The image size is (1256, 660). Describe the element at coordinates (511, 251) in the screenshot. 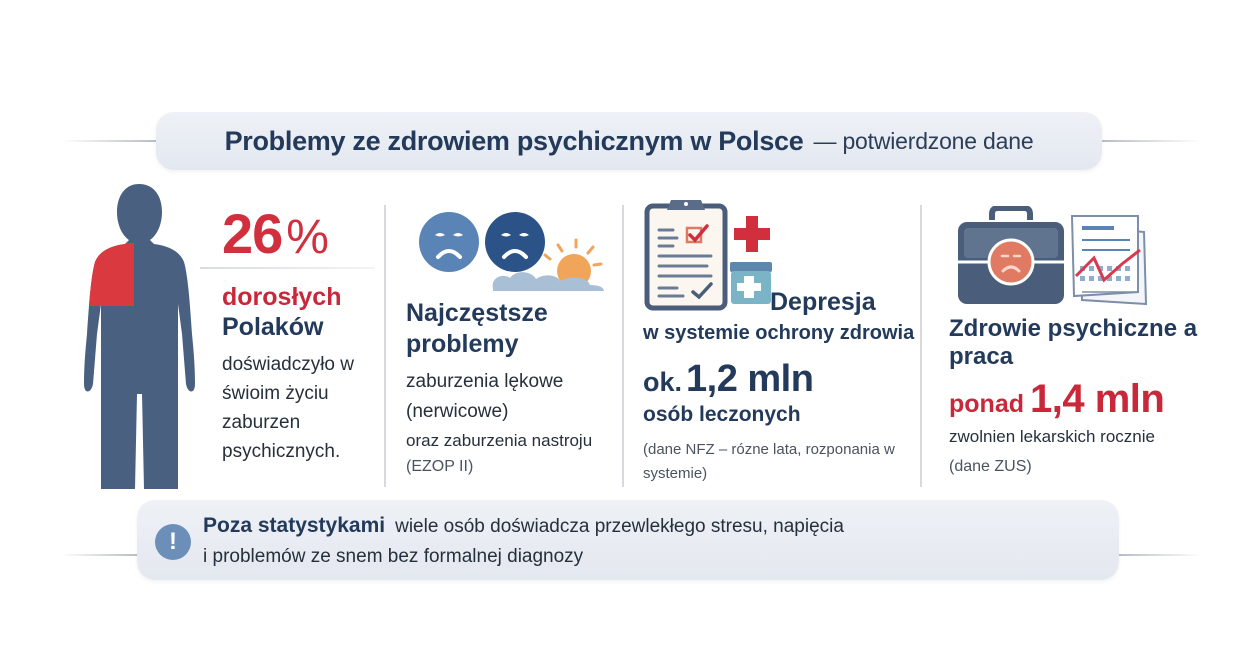

I see `sad-faces-cloud-icon` at that location.